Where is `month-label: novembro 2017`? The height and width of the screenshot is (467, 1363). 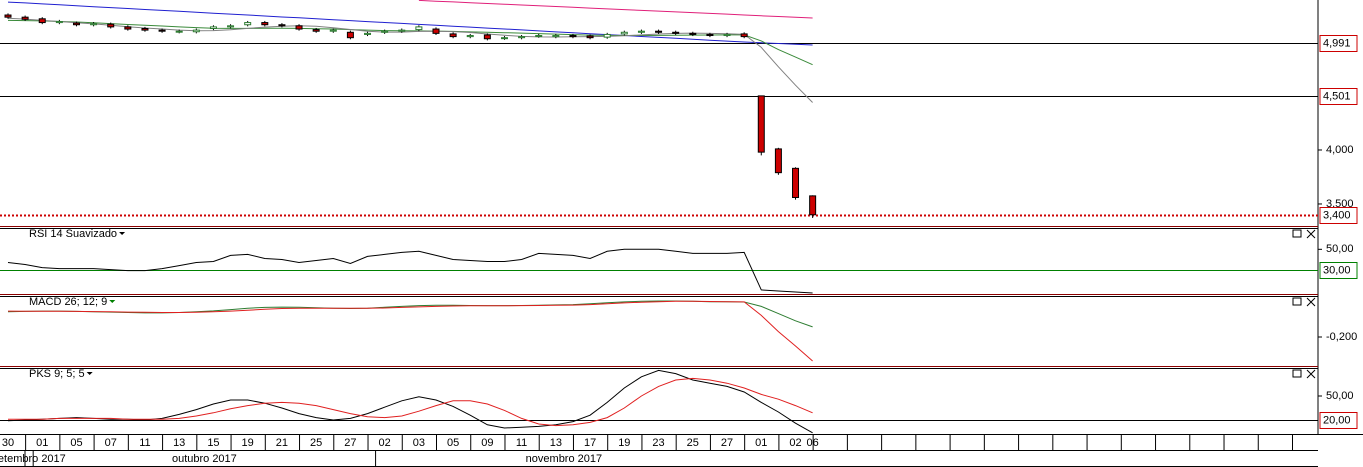
month-label: novembro 2017 is located at coordinates (564, 459).